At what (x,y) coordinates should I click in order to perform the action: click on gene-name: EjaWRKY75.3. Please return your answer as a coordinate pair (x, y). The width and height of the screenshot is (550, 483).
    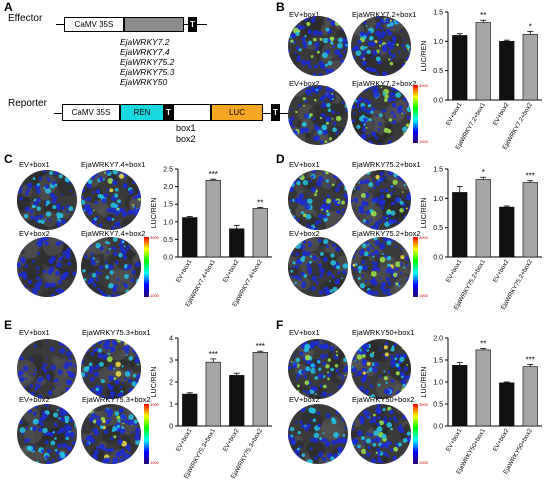
    Looking at the image, I should click on (147, 72).